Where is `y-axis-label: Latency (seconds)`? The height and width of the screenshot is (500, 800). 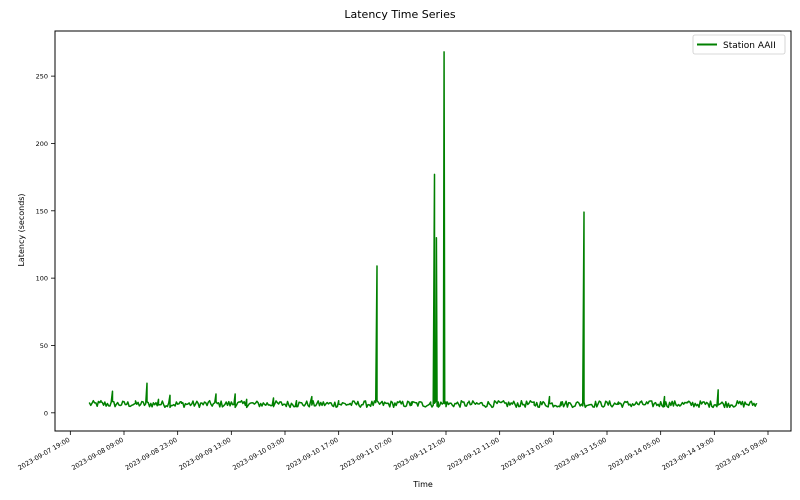
y-axis-label: Latency (seconds) is located at coordinates (21, 229).